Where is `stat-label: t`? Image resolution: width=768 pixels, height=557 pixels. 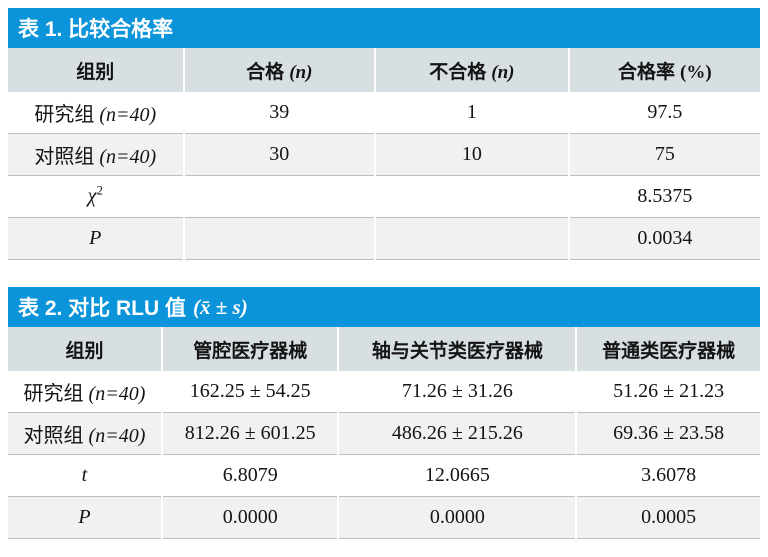
stat-label: t is located at coordinates (84, 476).